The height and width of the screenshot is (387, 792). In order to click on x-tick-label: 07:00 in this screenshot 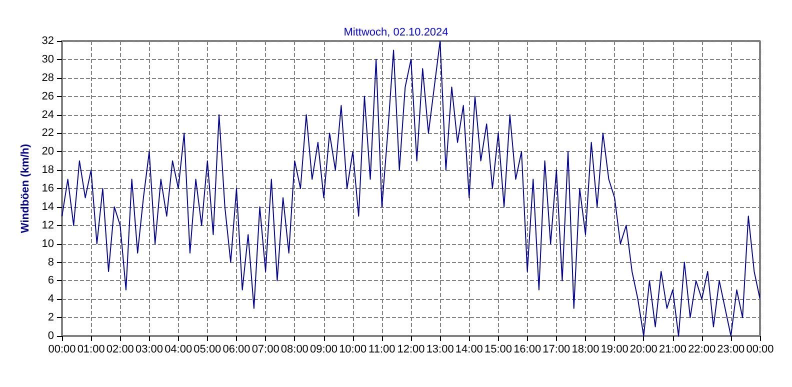, I will do `click(266, 350)`.